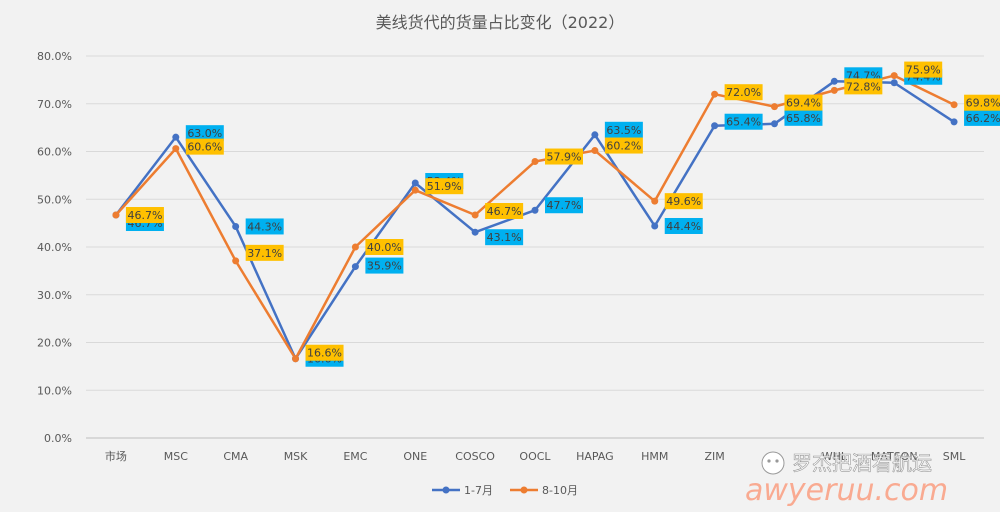  Describe the element at coordinates (54, 104) in the screenshot. I see `y-tick-label: 70.0%` at that location.